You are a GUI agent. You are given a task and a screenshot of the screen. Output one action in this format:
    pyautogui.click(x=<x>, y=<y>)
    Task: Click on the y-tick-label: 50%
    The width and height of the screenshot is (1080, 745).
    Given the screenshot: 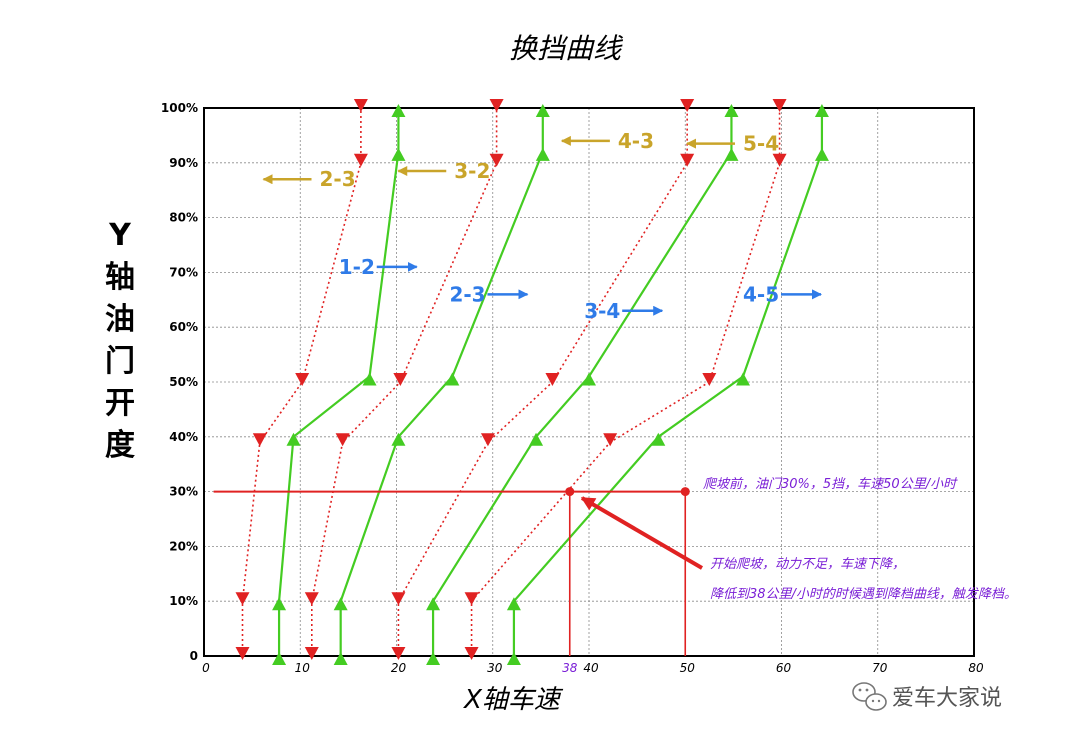 What is the action you would take?
    pyautogui.click(x=183, y=382)
    